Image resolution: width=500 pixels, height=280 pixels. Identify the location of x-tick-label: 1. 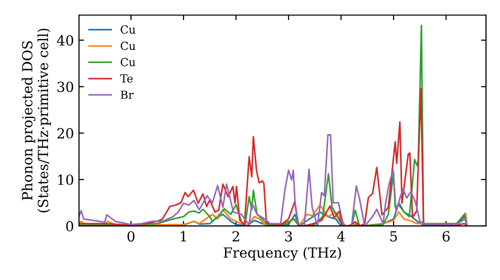
(183, 236).